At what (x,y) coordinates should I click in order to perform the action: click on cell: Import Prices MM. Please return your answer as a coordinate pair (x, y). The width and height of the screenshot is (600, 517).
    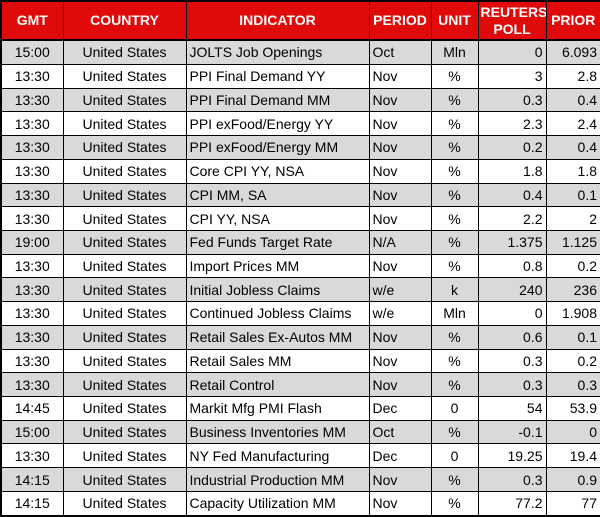
    Looking at the image, I should click on (277, 266).